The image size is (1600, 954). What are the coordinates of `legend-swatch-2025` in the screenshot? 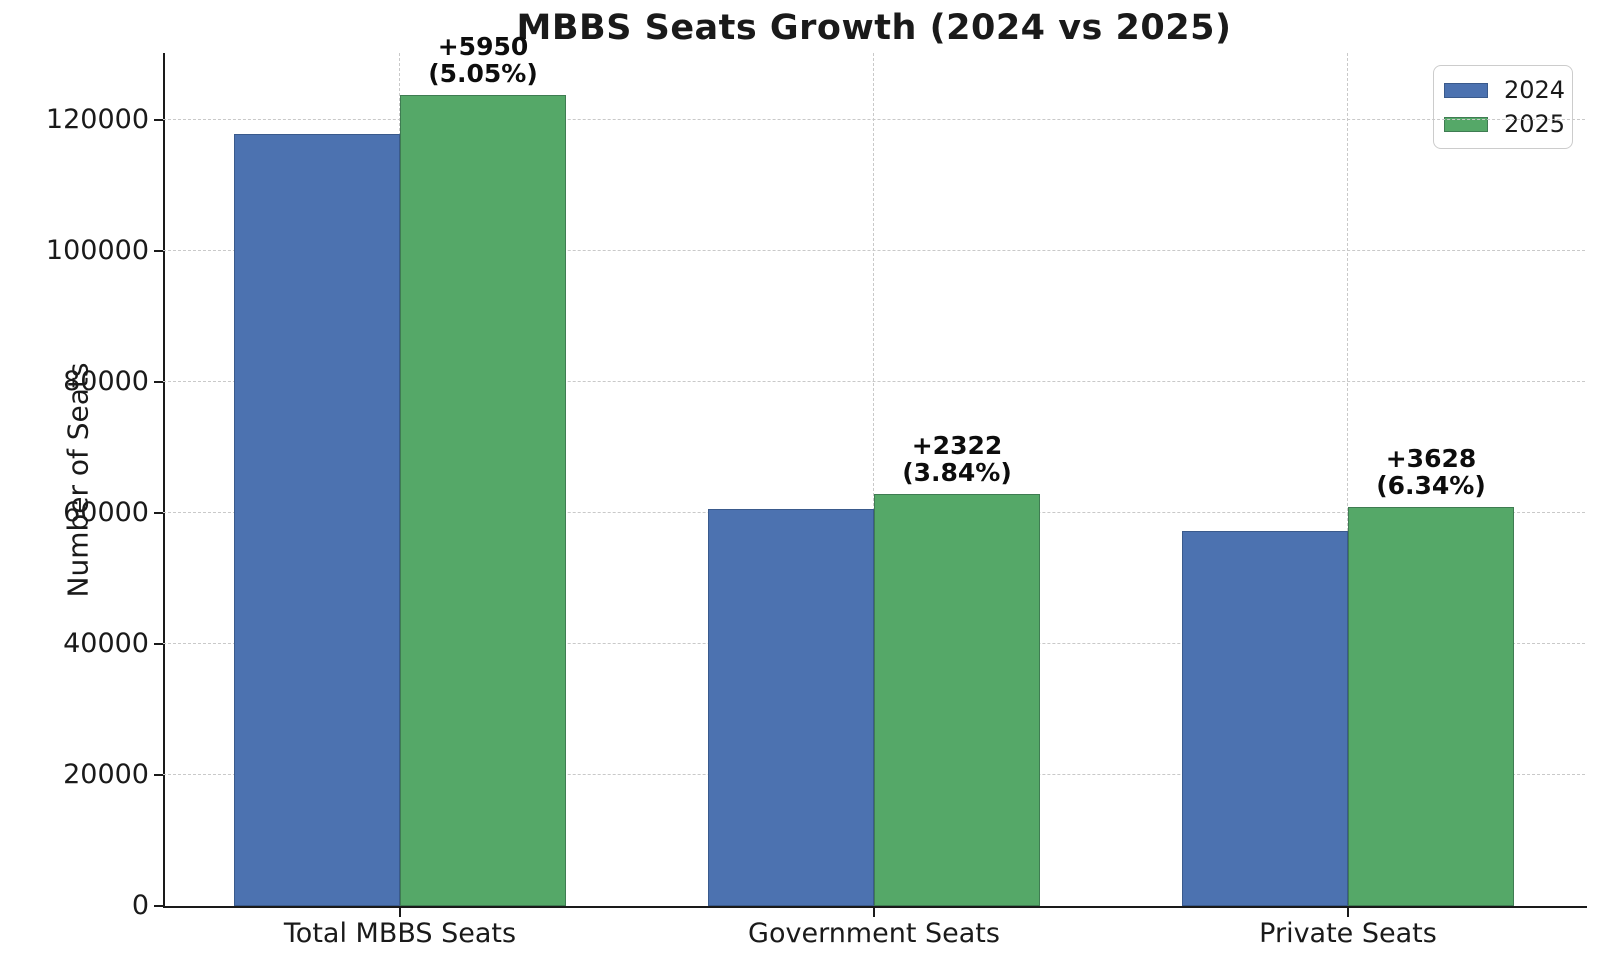 It's located at (1466, 124).